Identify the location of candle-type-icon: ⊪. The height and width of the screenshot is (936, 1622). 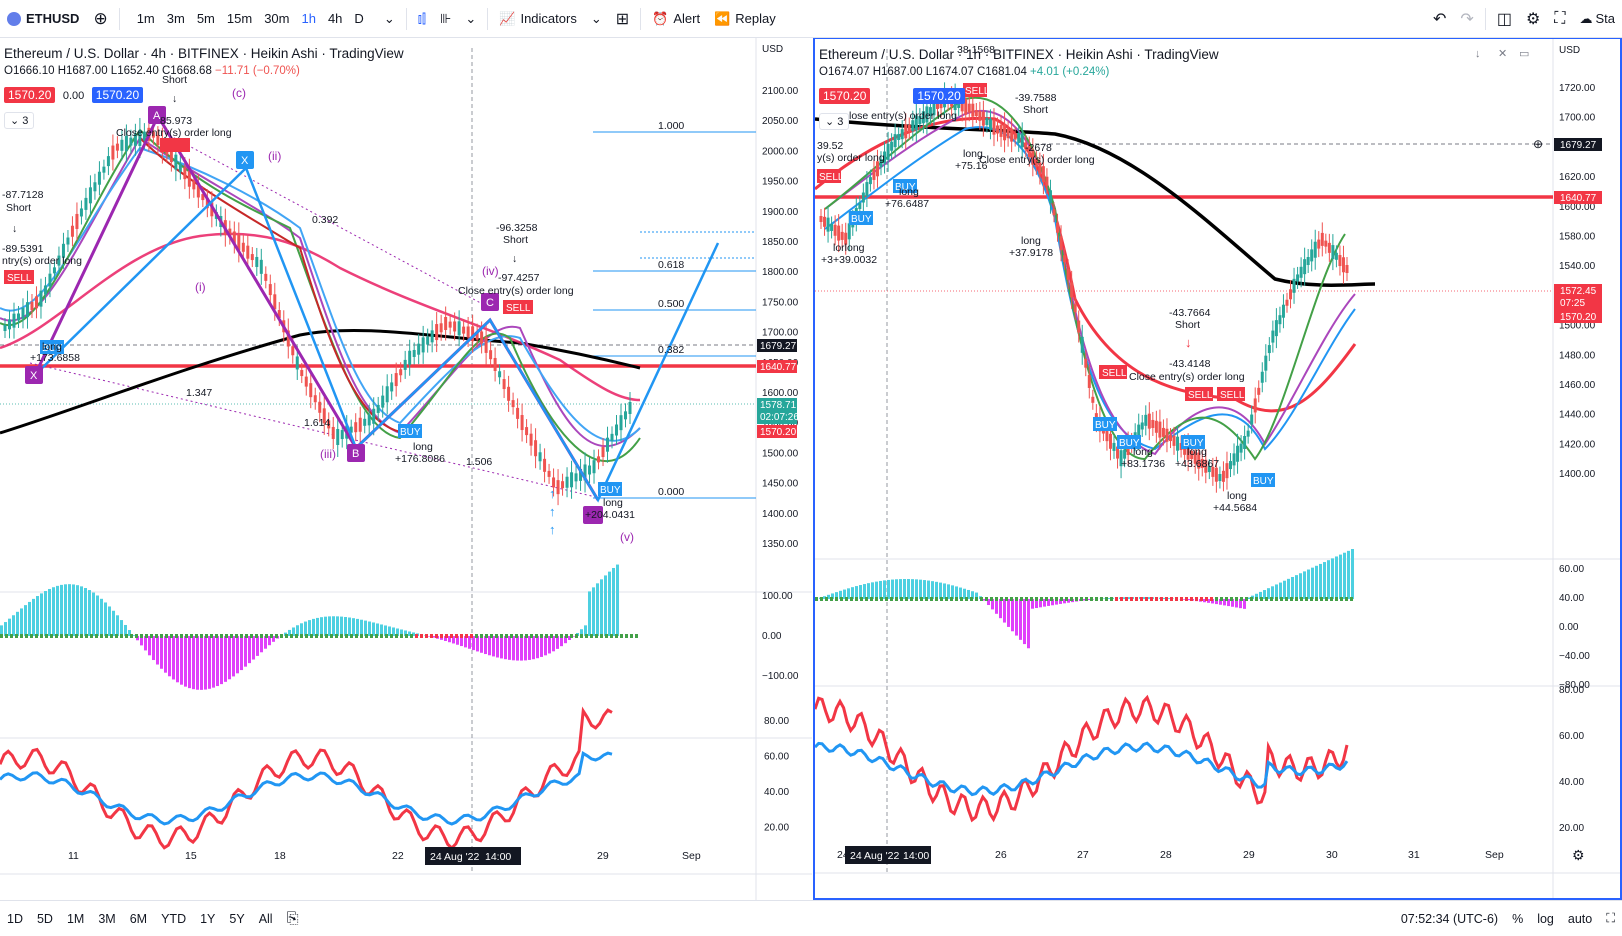
(446, 18).